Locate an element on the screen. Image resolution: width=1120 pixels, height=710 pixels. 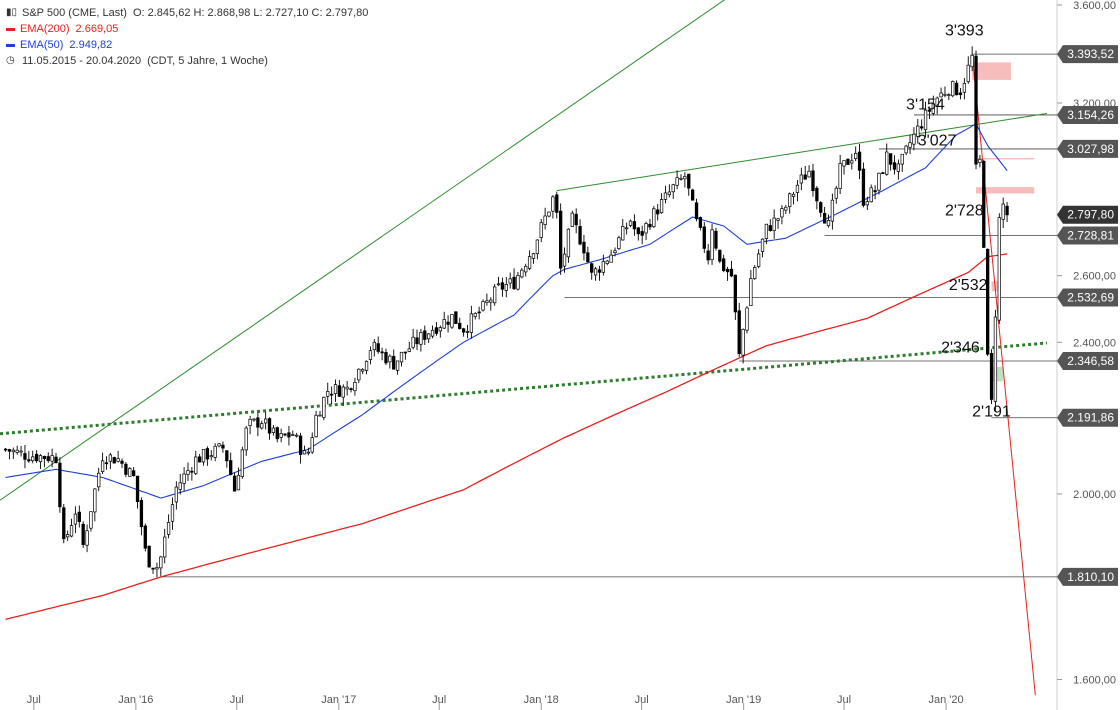
clock-icon: ◷ is located at coordinates (10, 60).